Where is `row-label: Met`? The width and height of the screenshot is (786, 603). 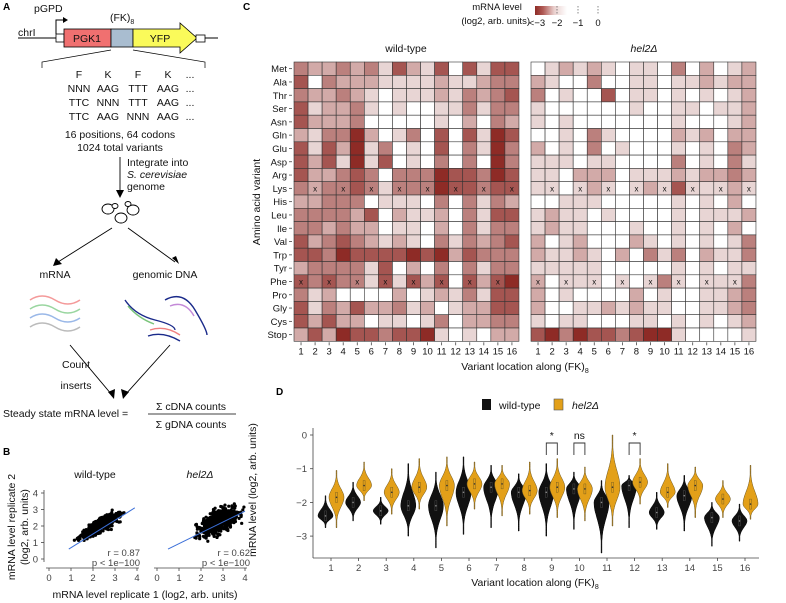 row-label: Met is located at coordinates (279, 69).